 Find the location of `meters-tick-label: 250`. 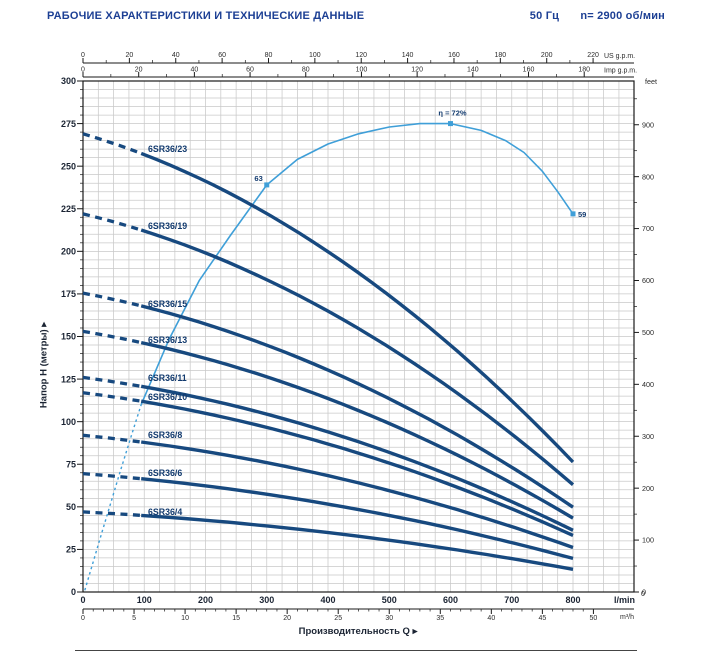

meters-tick-label: 250 is located at coordinates (68, 166).